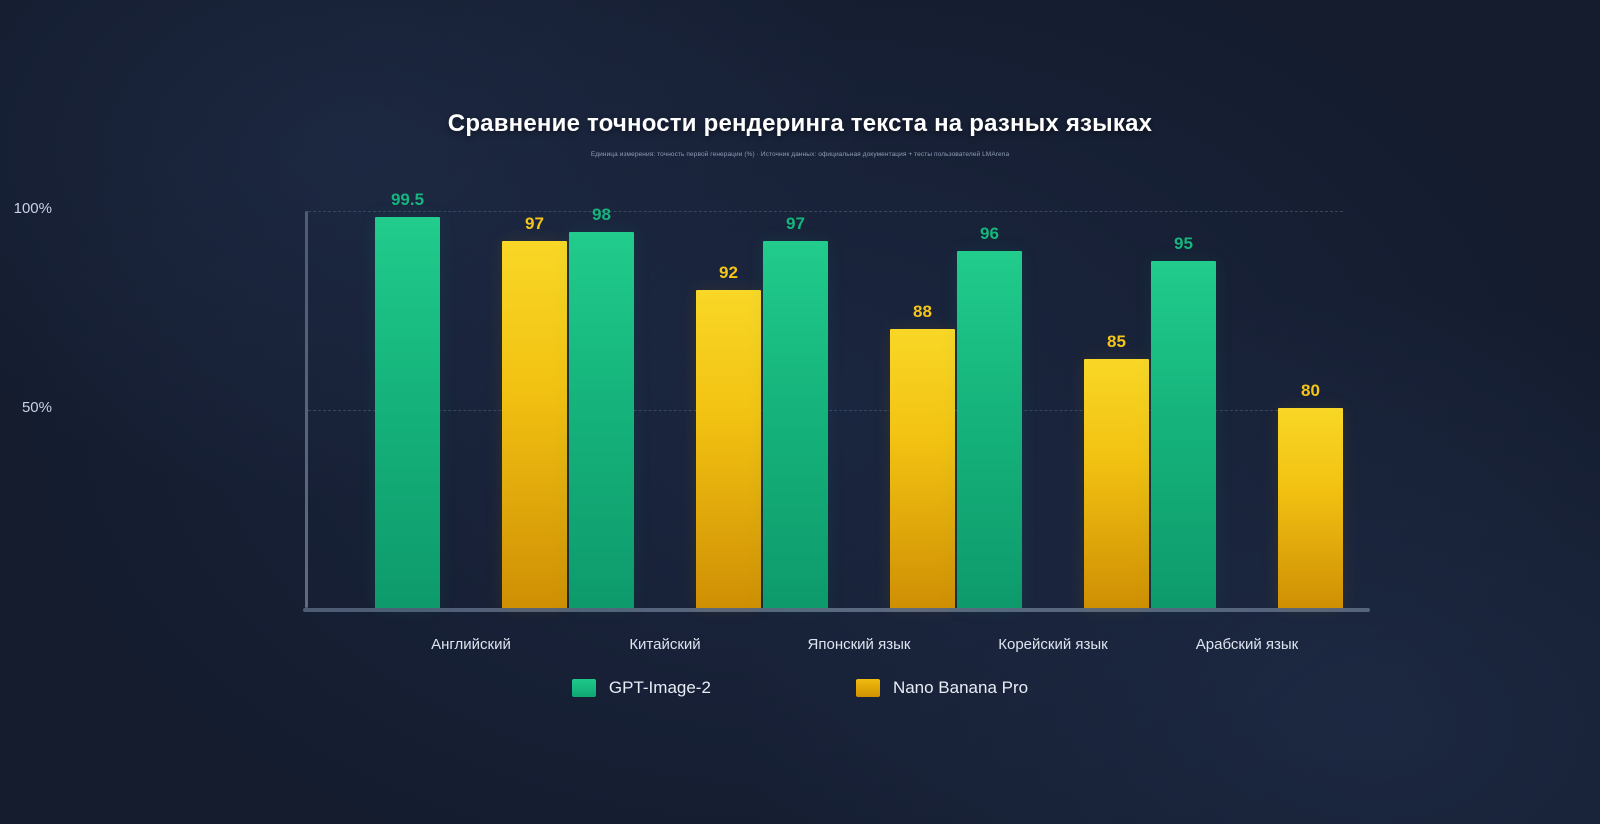  I want to click on legend-label-series-0: GPT-Image-2, so click(659, 687).